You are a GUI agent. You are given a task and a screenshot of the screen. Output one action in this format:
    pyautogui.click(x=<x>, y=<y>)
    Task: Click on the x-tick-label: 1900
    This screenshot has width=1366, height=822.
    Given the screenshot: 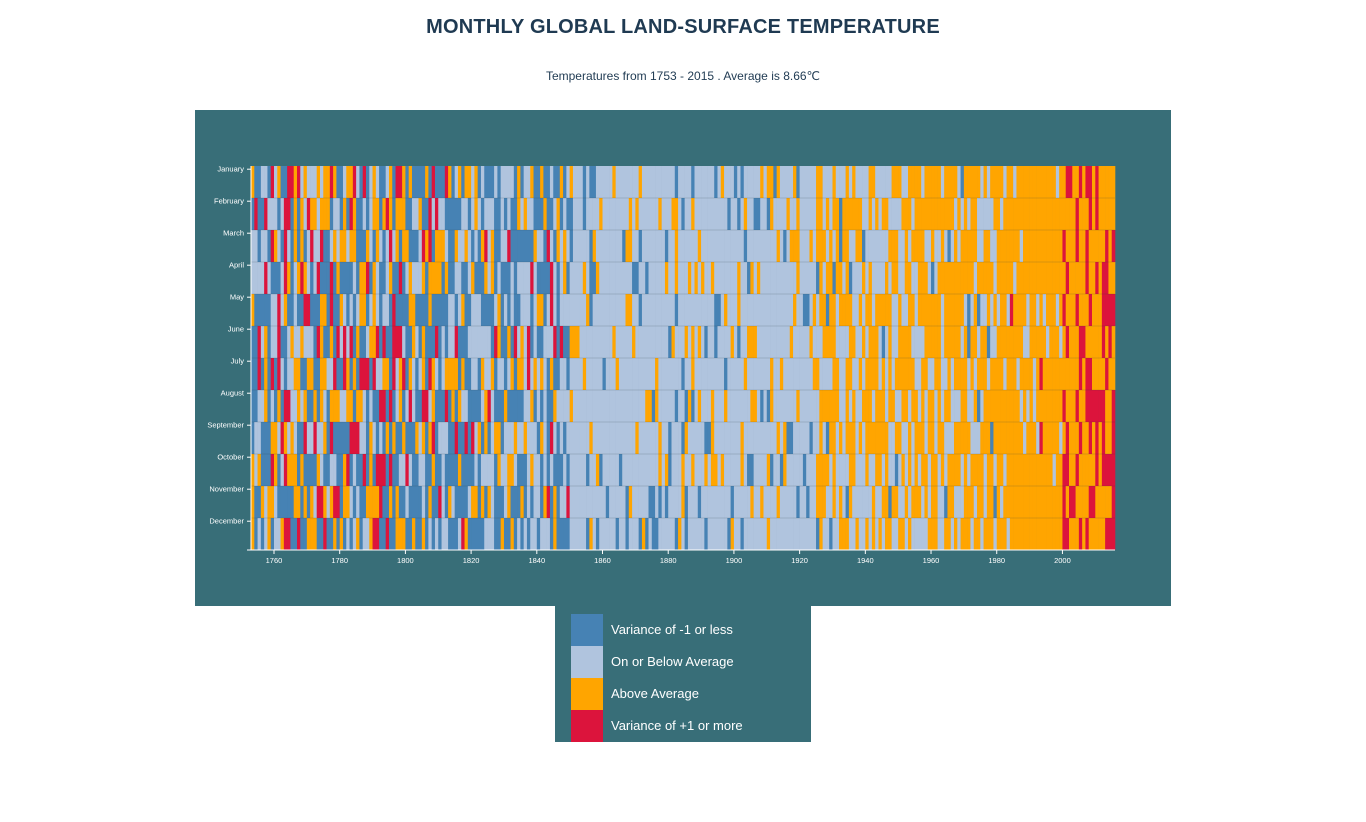 What is the action you would take?
    pyautogui.click(x=734, y=560)
    